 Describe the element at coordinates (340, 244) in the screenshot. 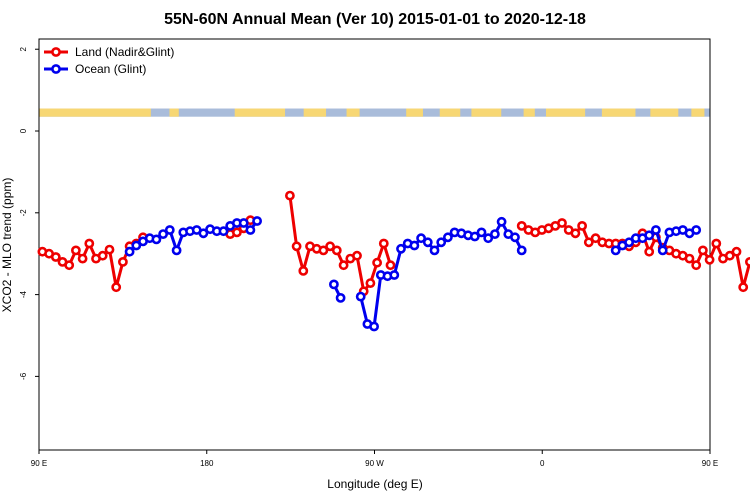

I see `series-line` at that location.